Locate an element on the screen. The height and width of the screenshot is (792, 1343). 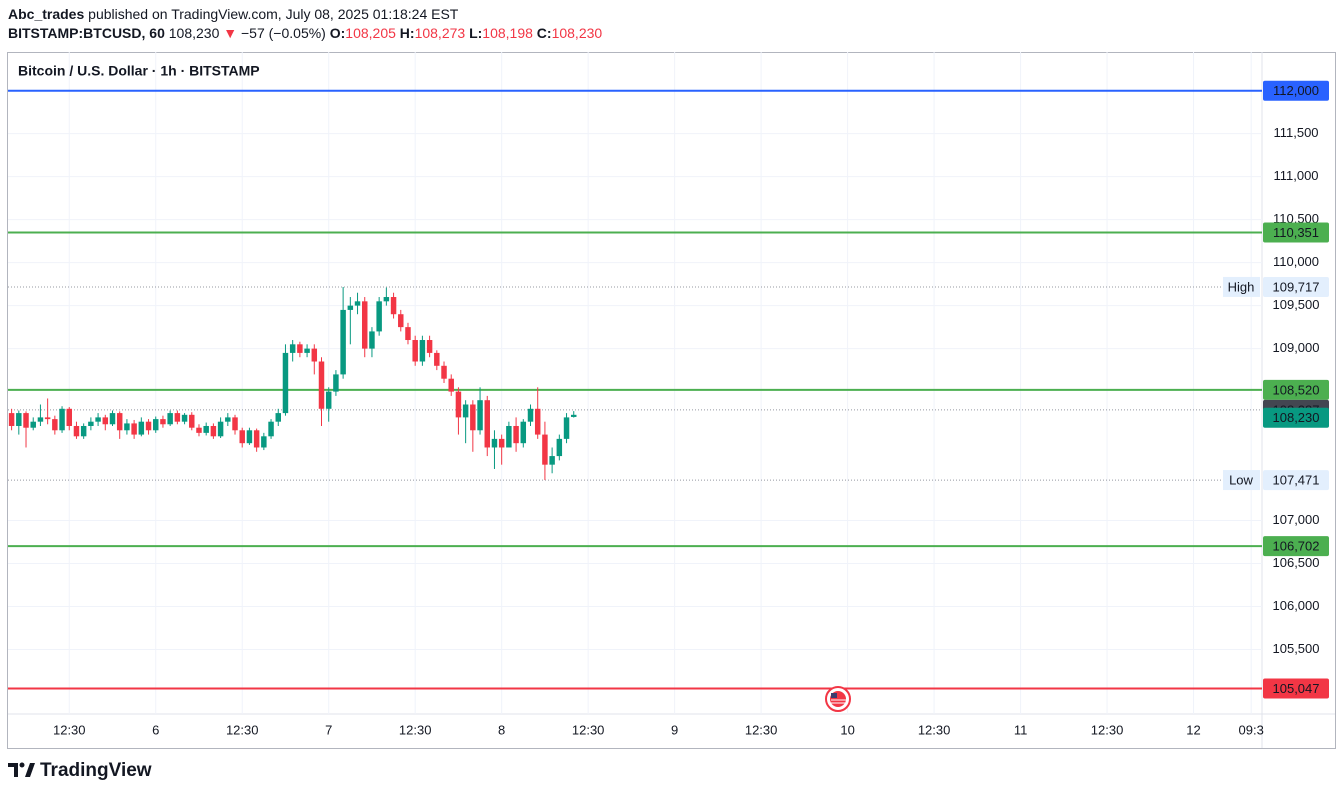
price-badge-label: 112,000 is located at coordinates (1296, 90).